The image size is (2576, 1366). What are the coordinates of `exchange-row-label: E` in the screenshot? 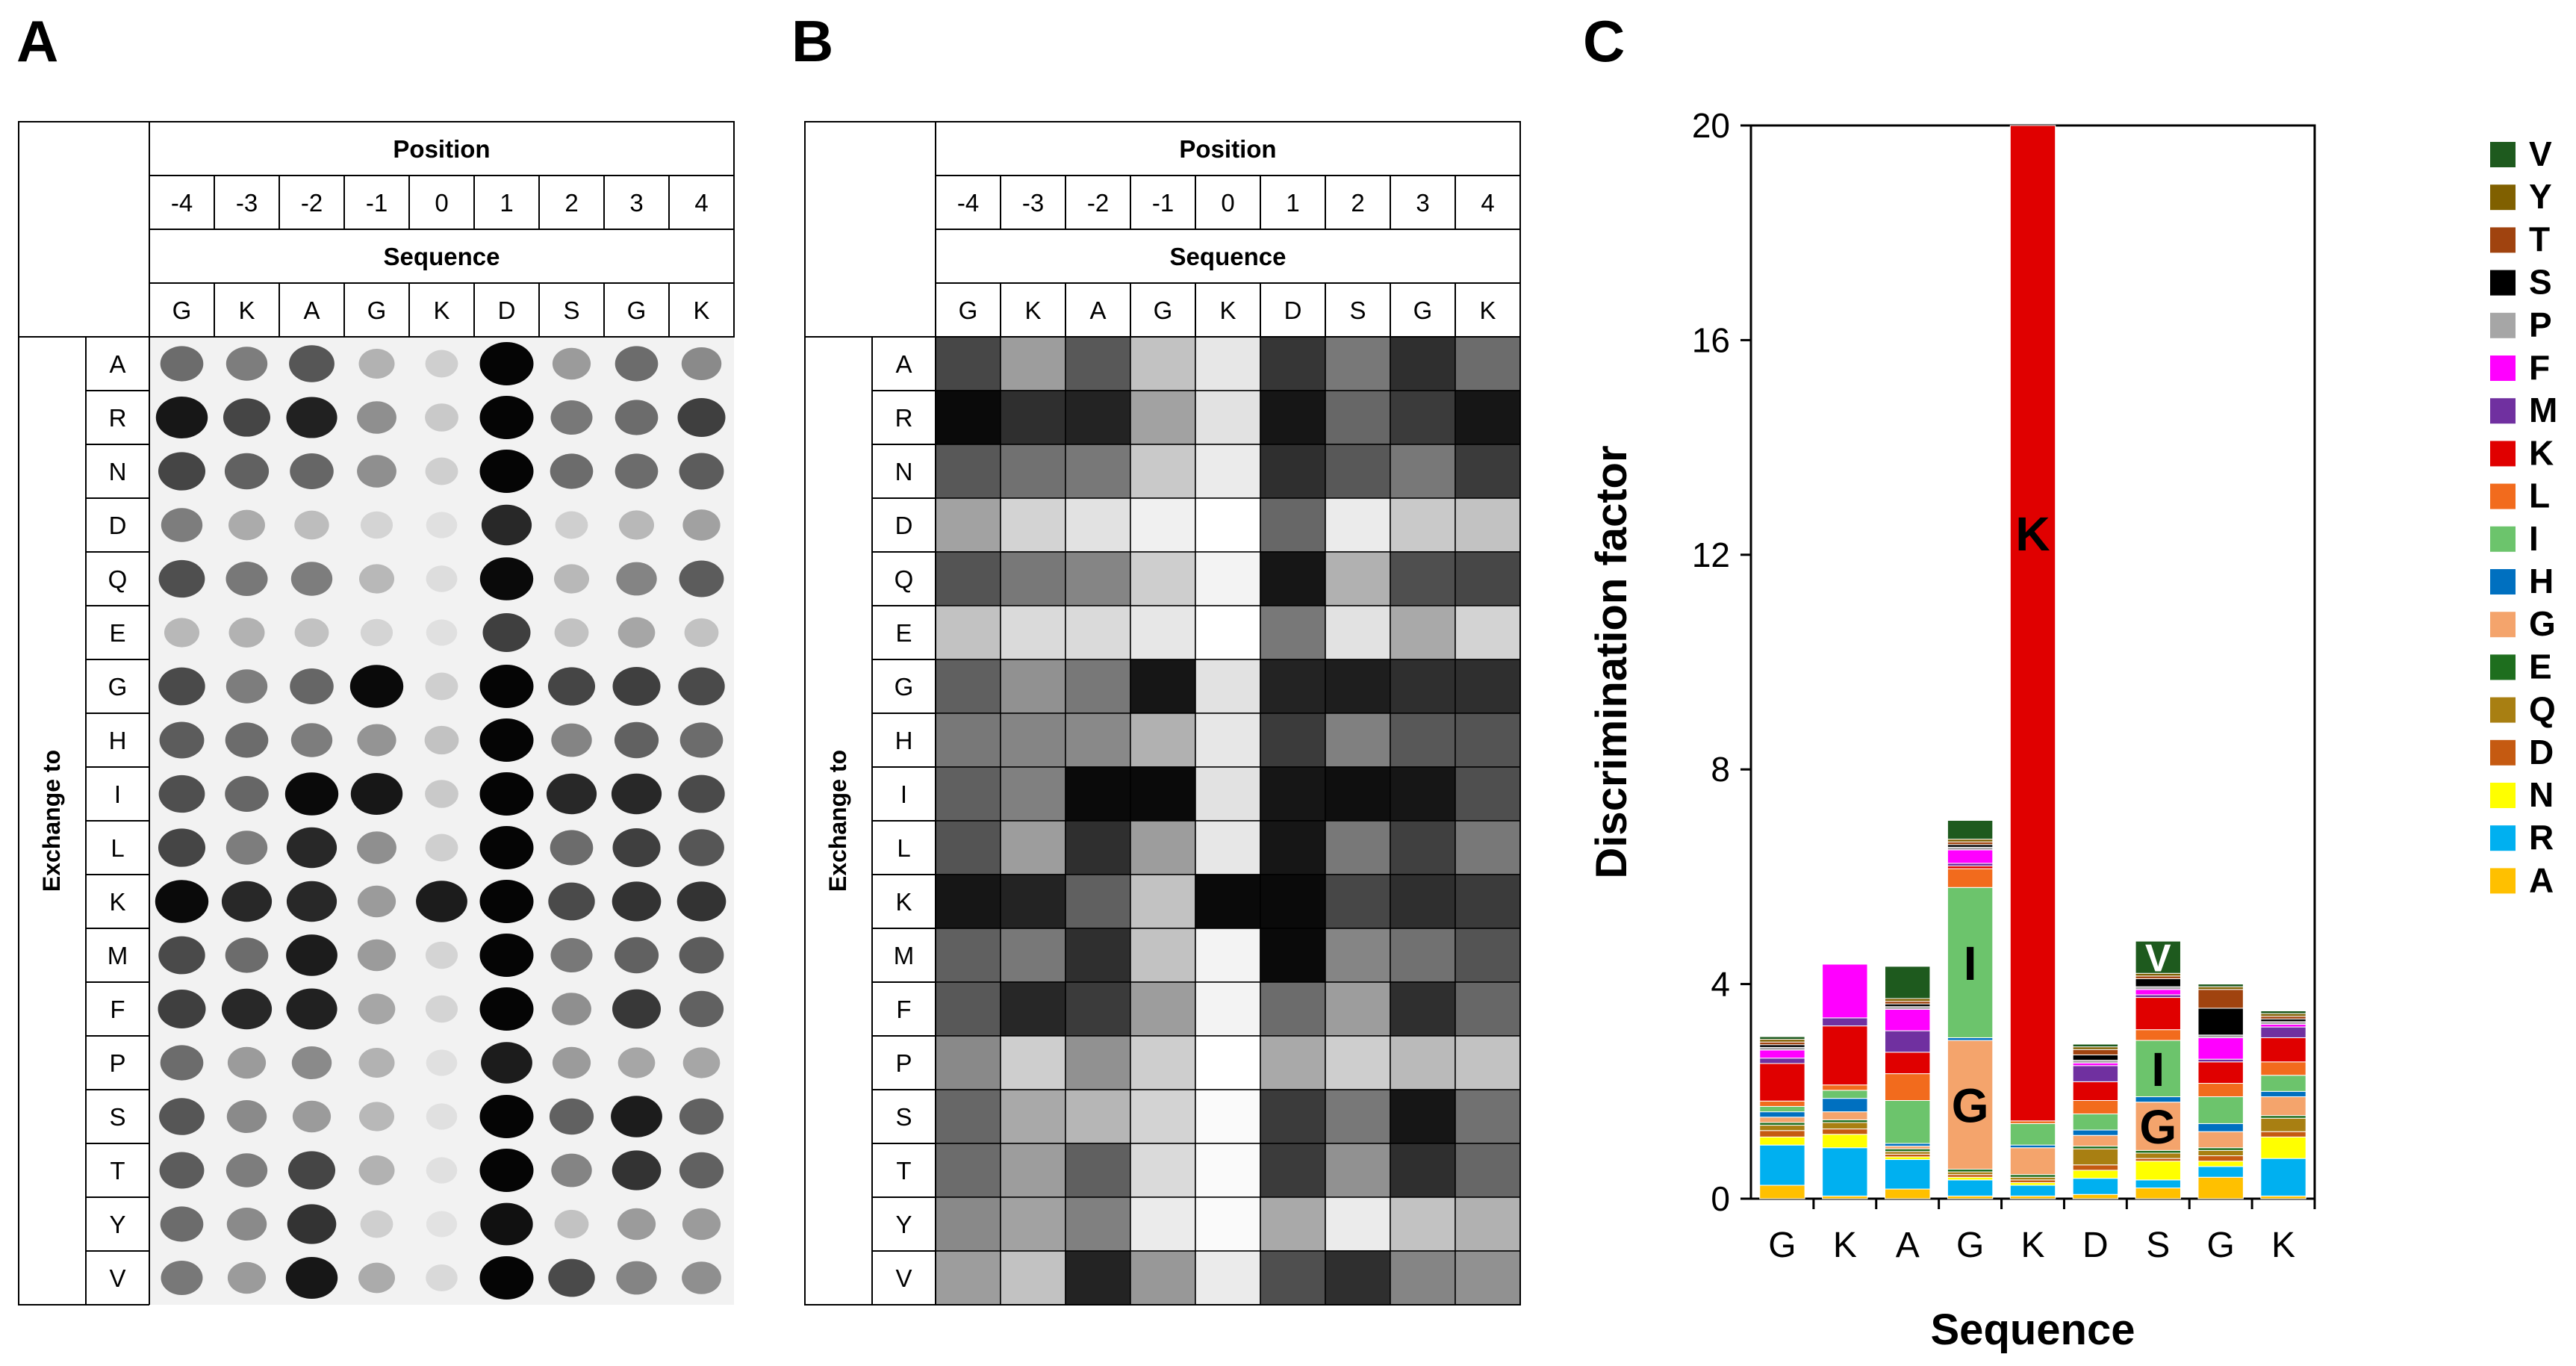 It's located at (117, 633).